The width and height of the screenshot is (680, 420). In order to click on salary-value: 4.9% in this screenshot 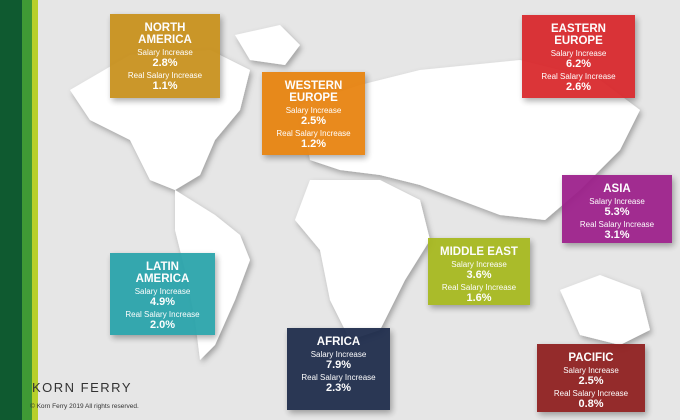, I will do `click(162, 302)`.